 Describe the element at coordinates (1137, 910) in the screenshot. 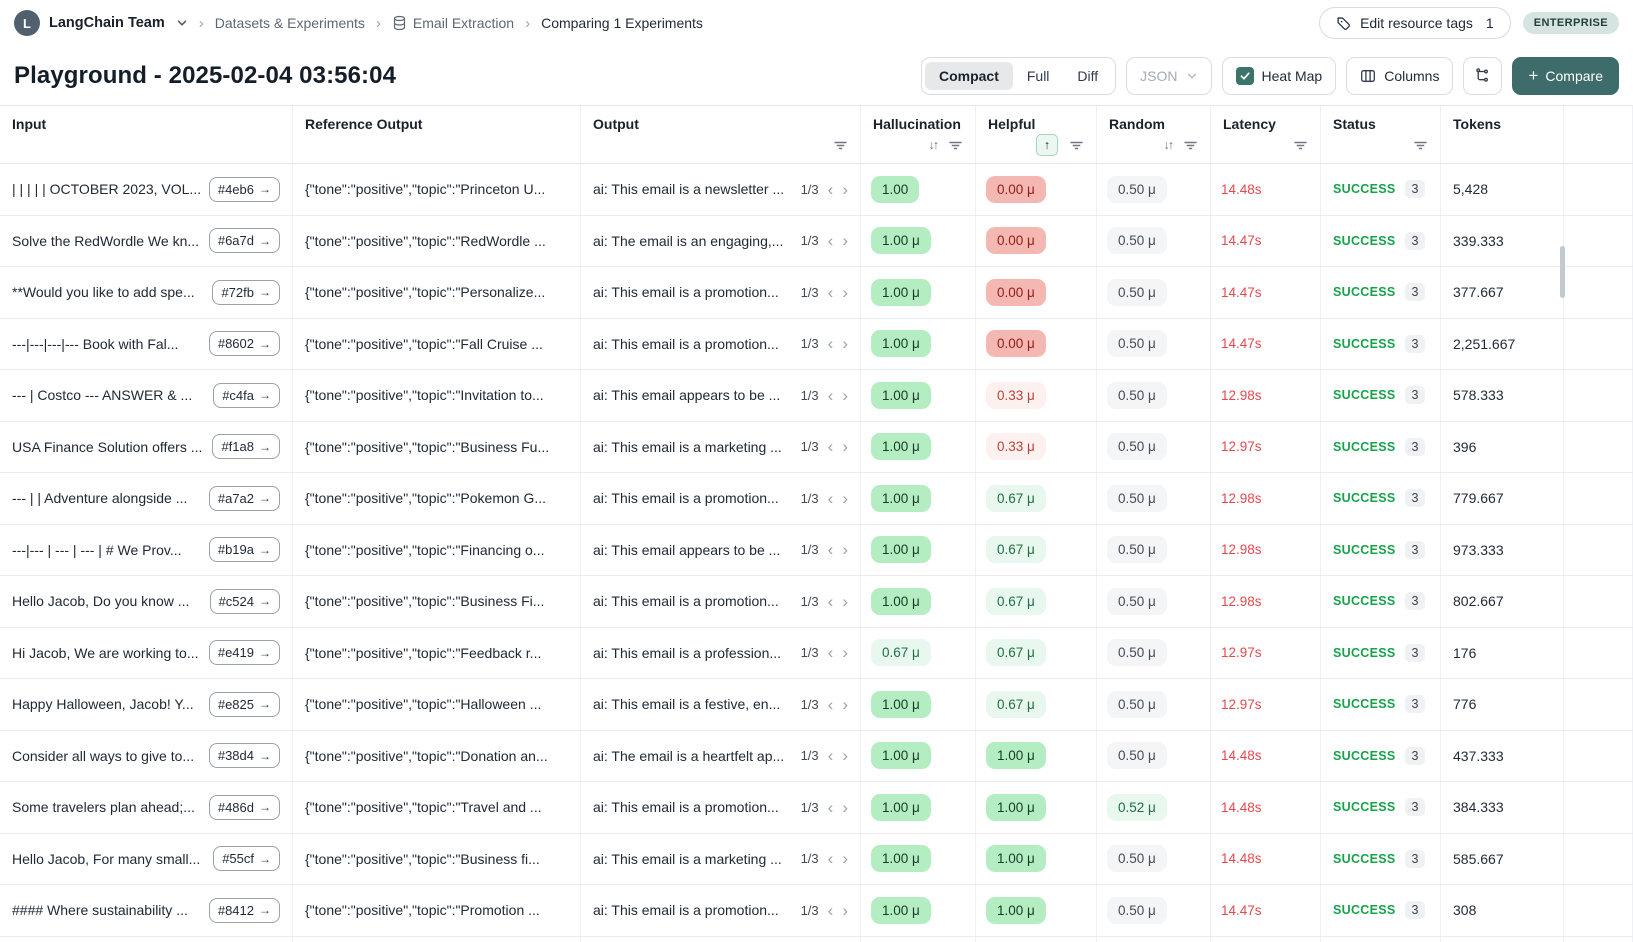

I see `random-score: 0.50 μ` at that location.